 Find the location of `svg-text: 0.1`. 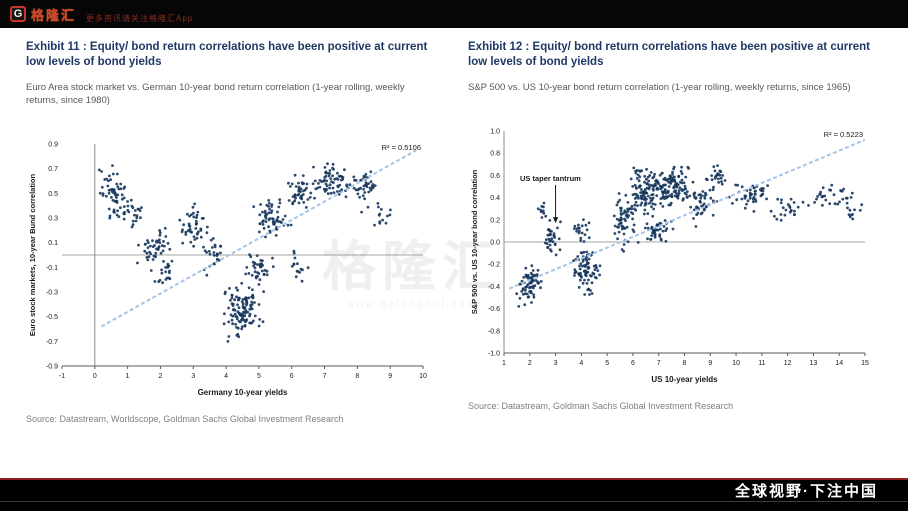

svg-text: 0.1 is located at coordinates (53, 243).